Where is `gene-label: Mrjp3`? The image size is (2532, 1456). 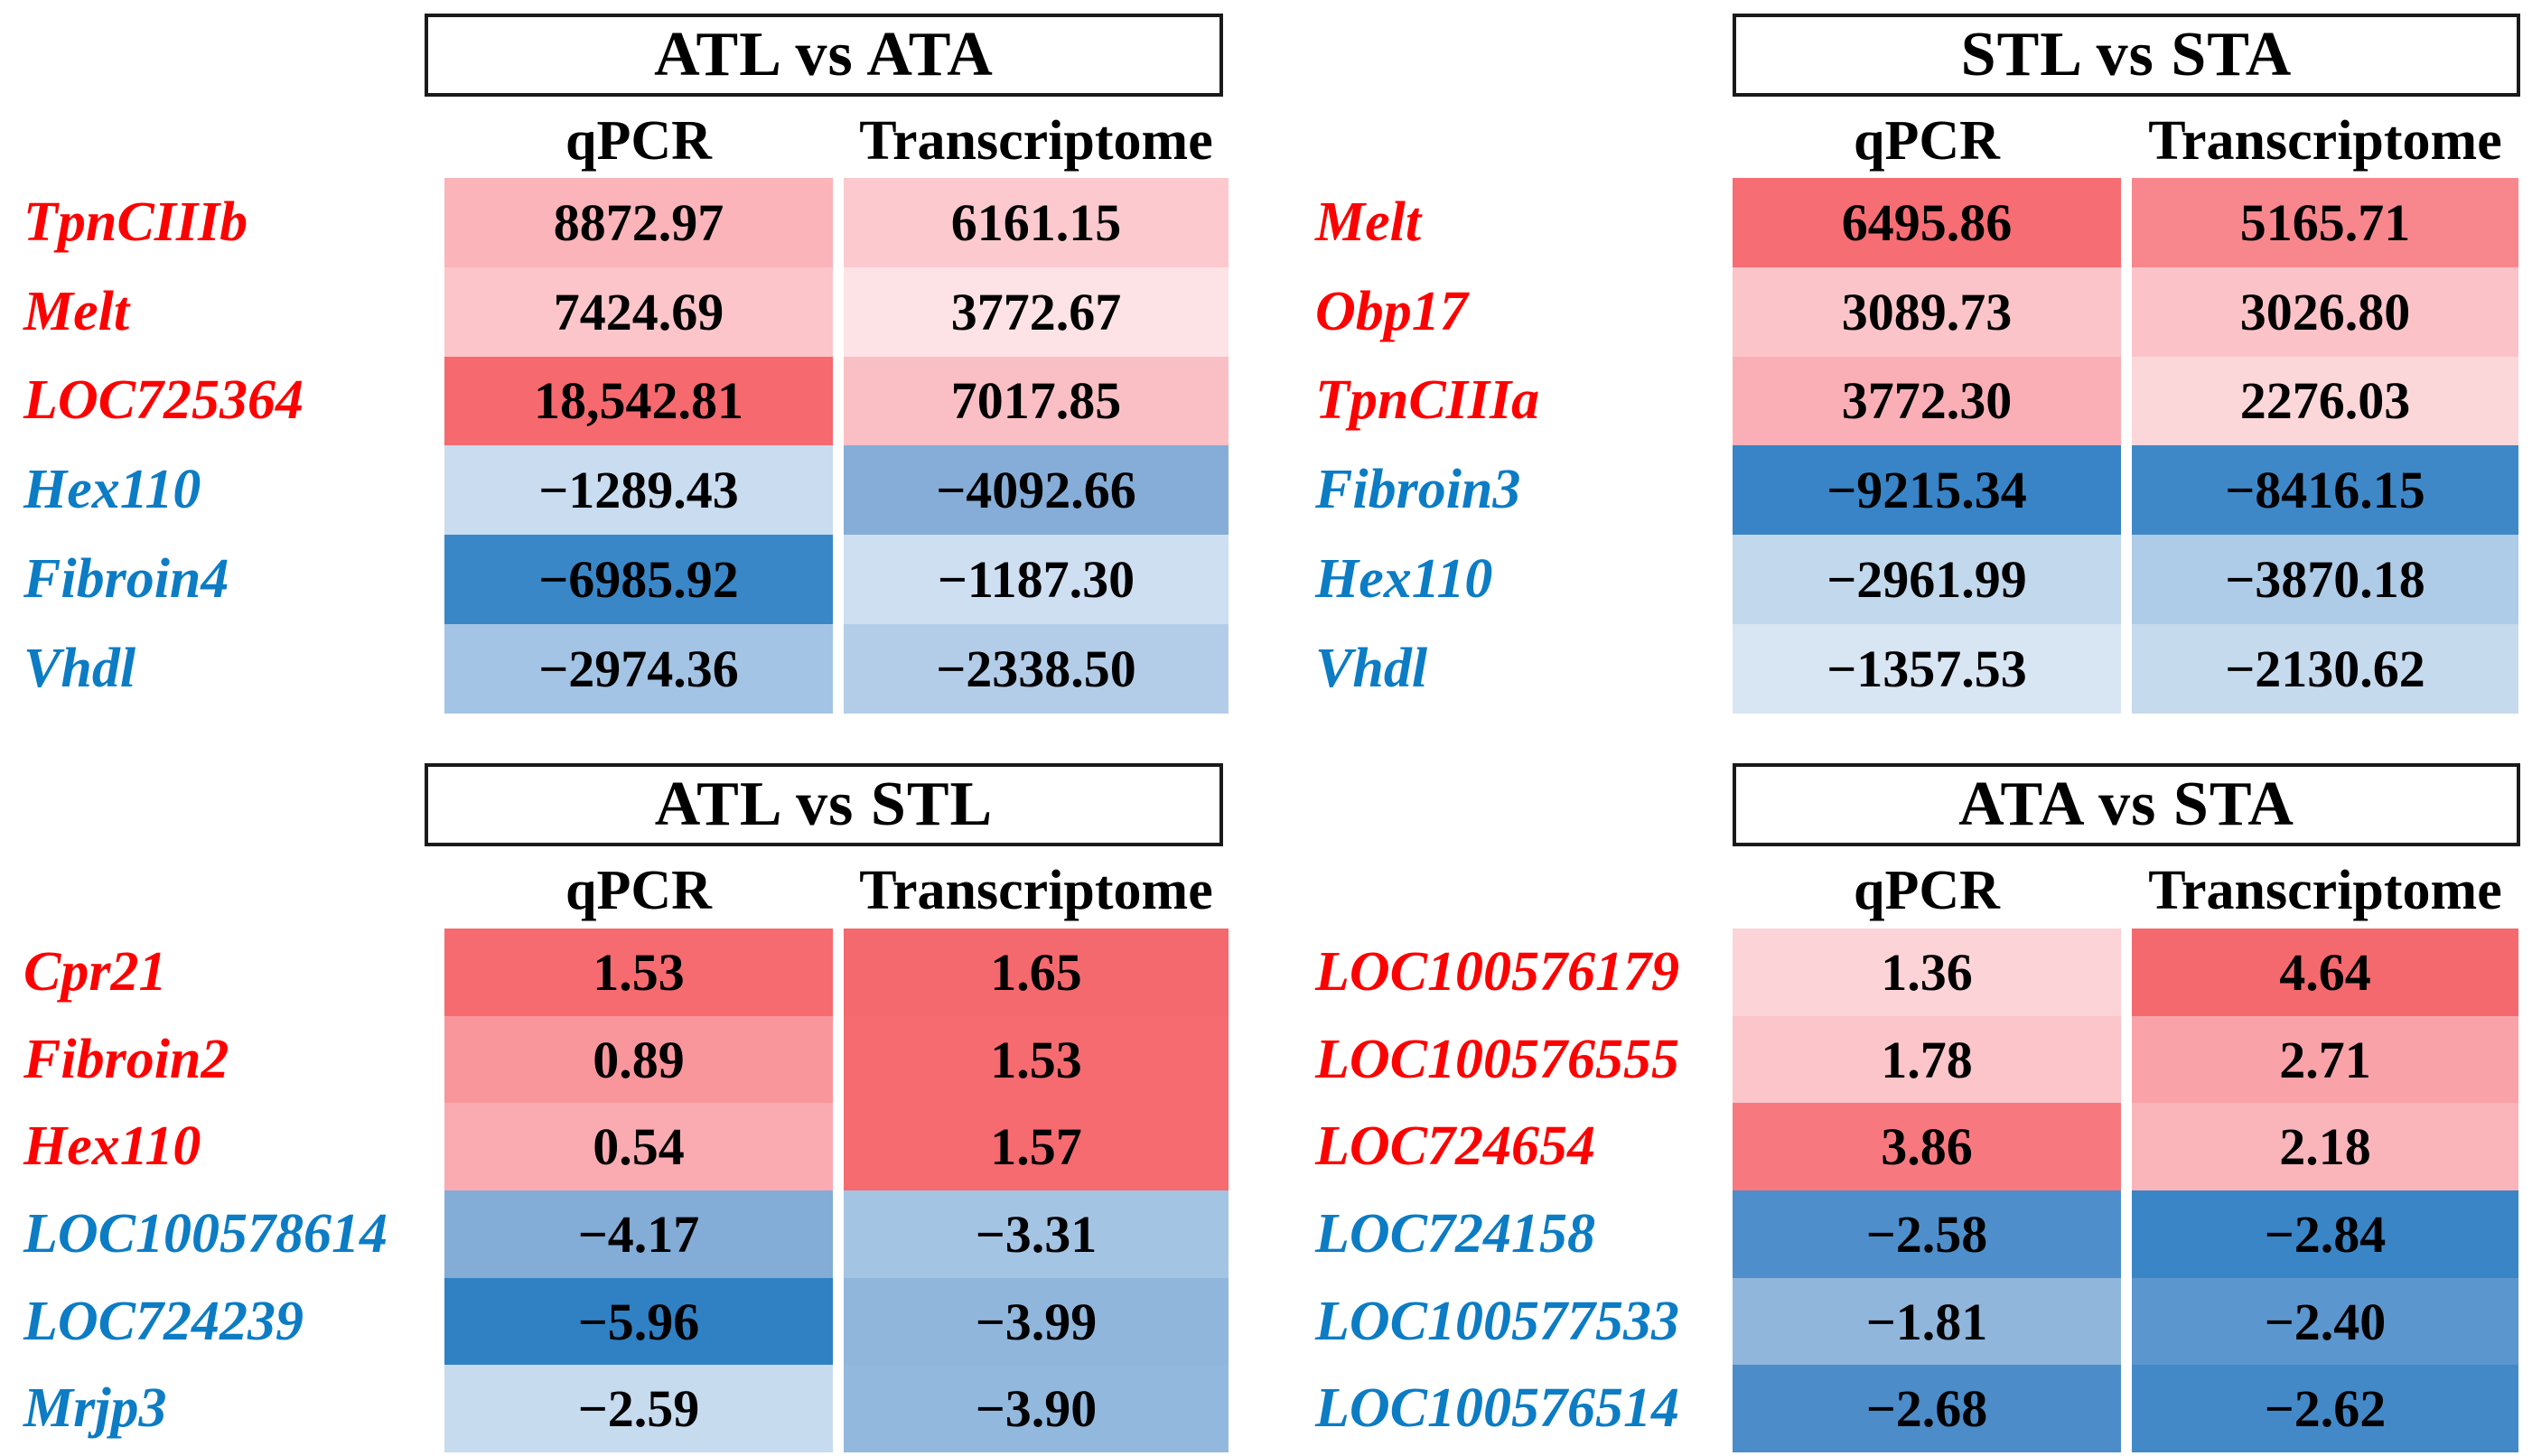
gene-label: Mrjp3 is located at coordinates (95, 1408).